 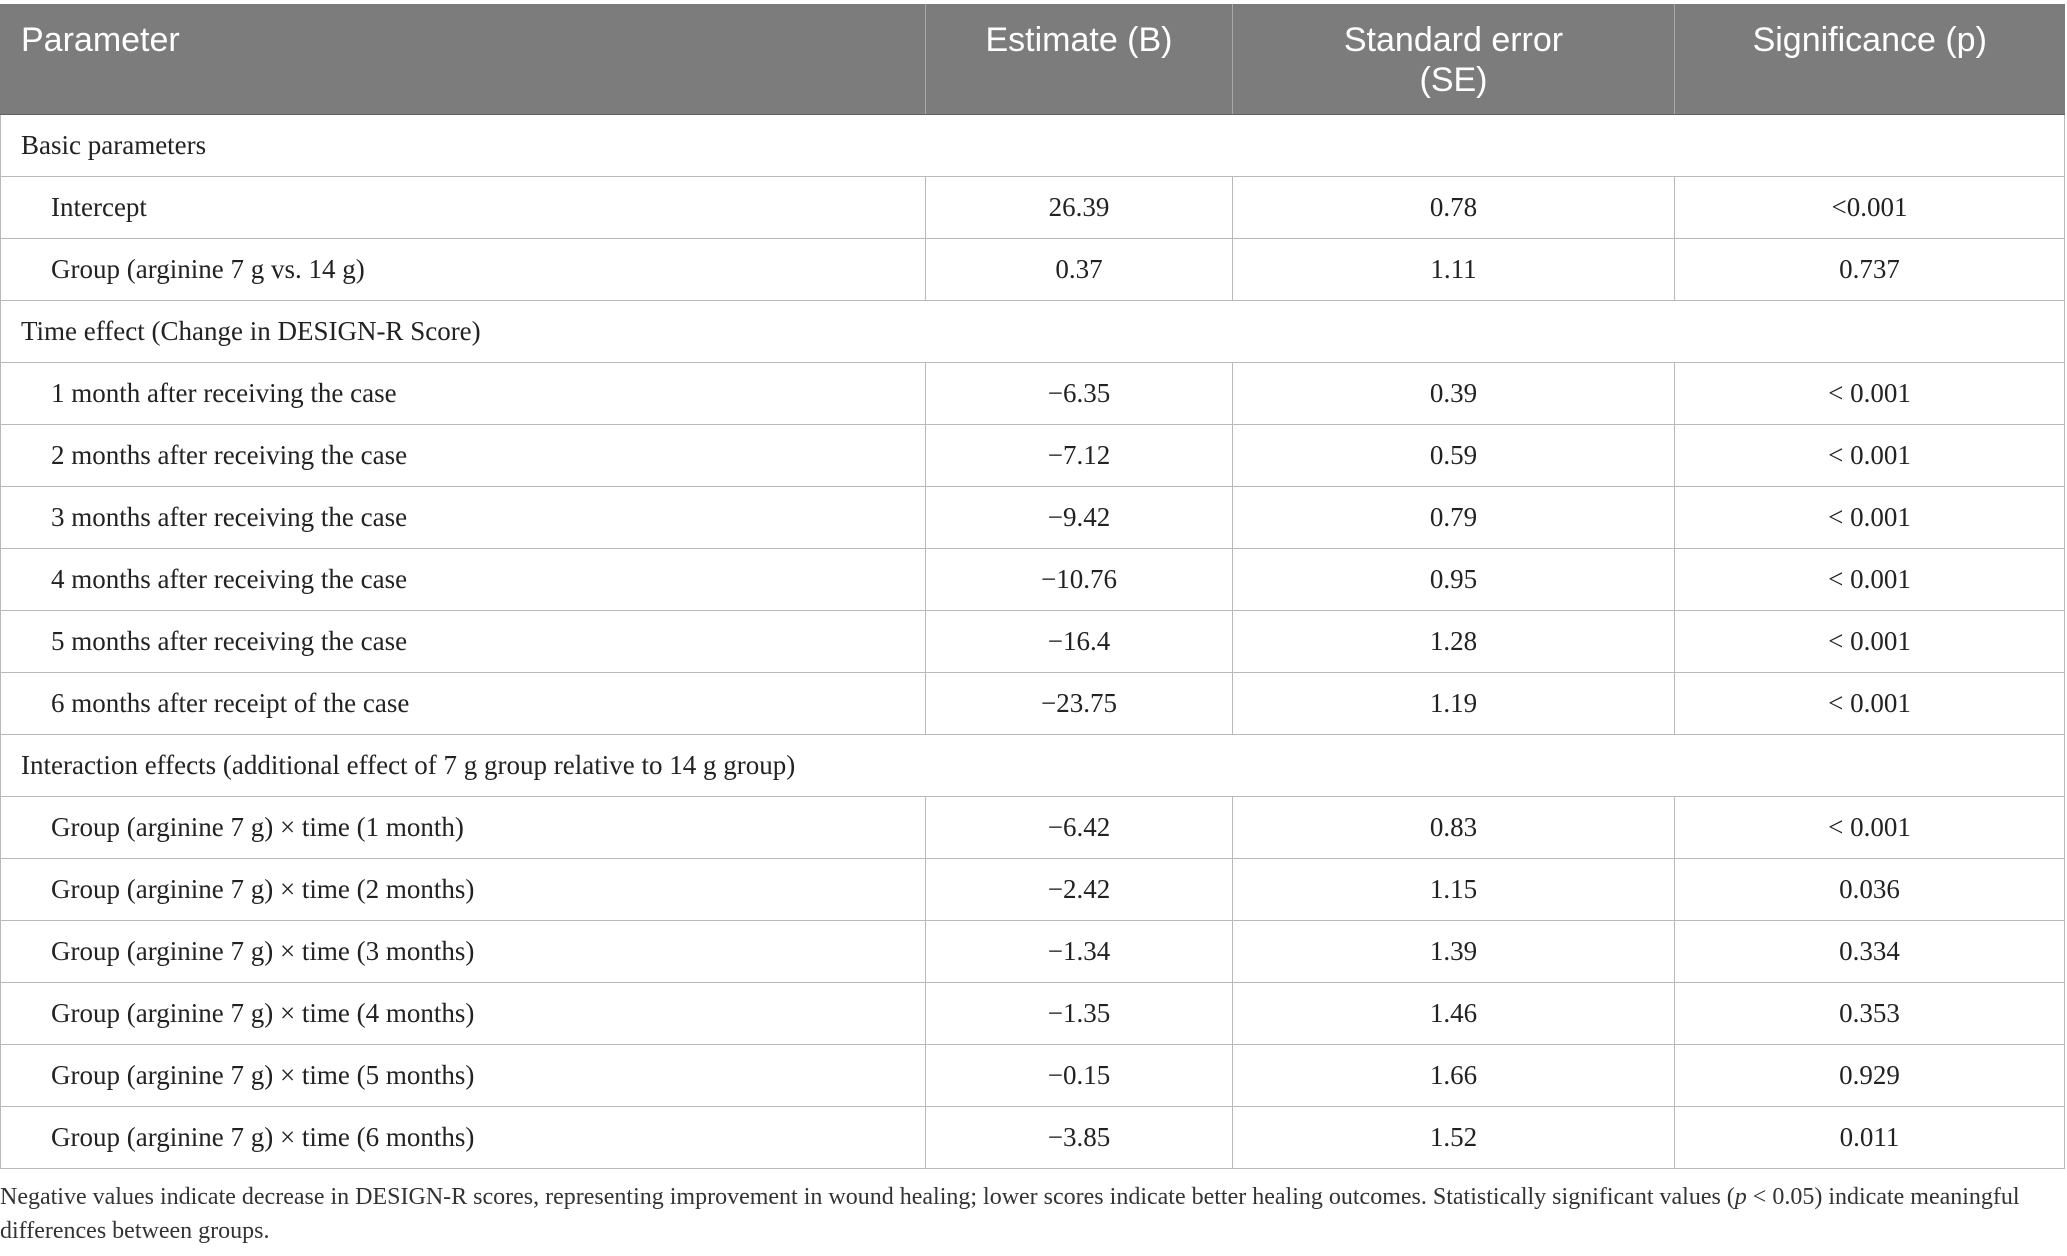 What do you see at coordinates (1869, 1075) in the screenshot?
I see `p-cell: 0.929` at bounding box center [1869, 1075].